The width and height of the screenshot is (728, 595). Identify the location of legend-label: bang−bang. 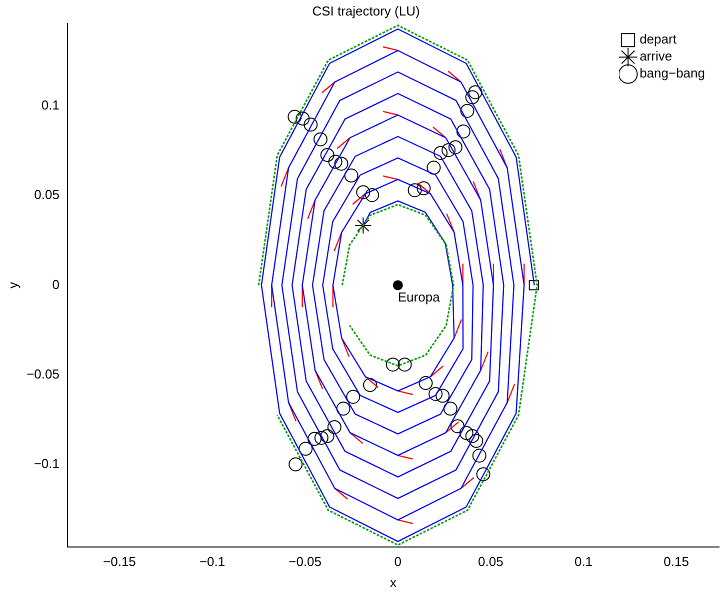
(673, 73).